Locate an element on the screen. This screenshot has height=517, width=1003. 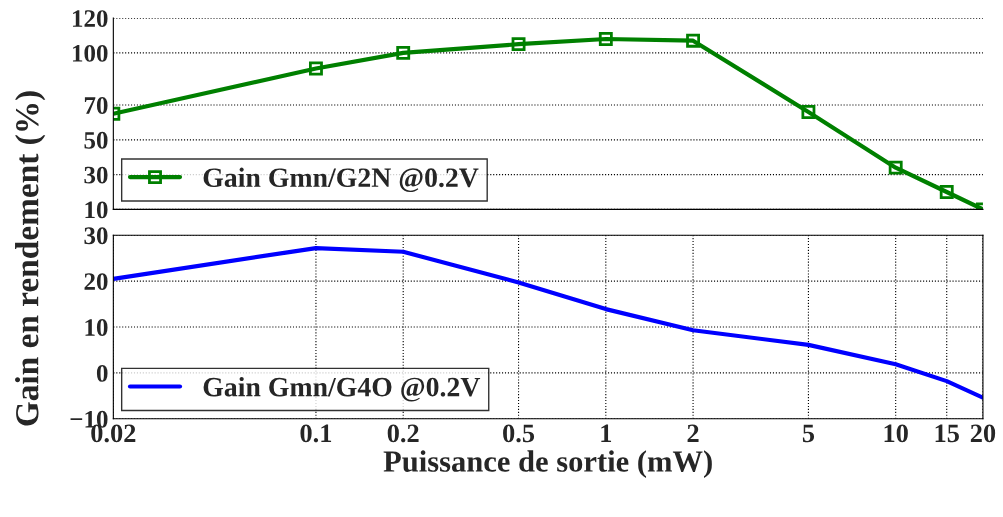
y-tick-label: 70 is located at coordinates (96, 105).